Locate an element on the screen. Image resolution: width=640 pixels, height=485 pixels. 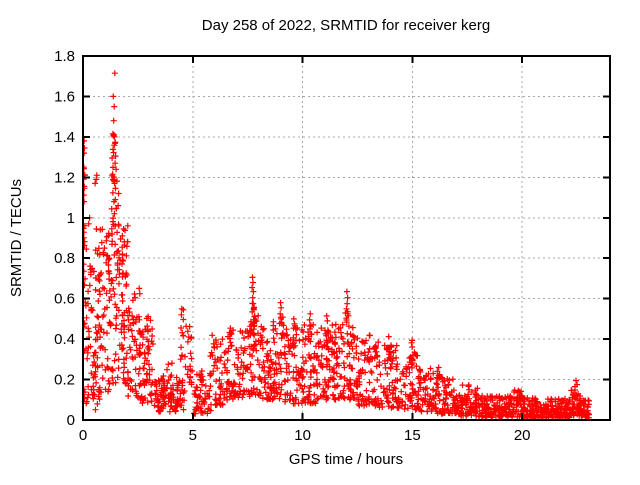
x-tick-label: 20 is located at coordinates (522, 435).